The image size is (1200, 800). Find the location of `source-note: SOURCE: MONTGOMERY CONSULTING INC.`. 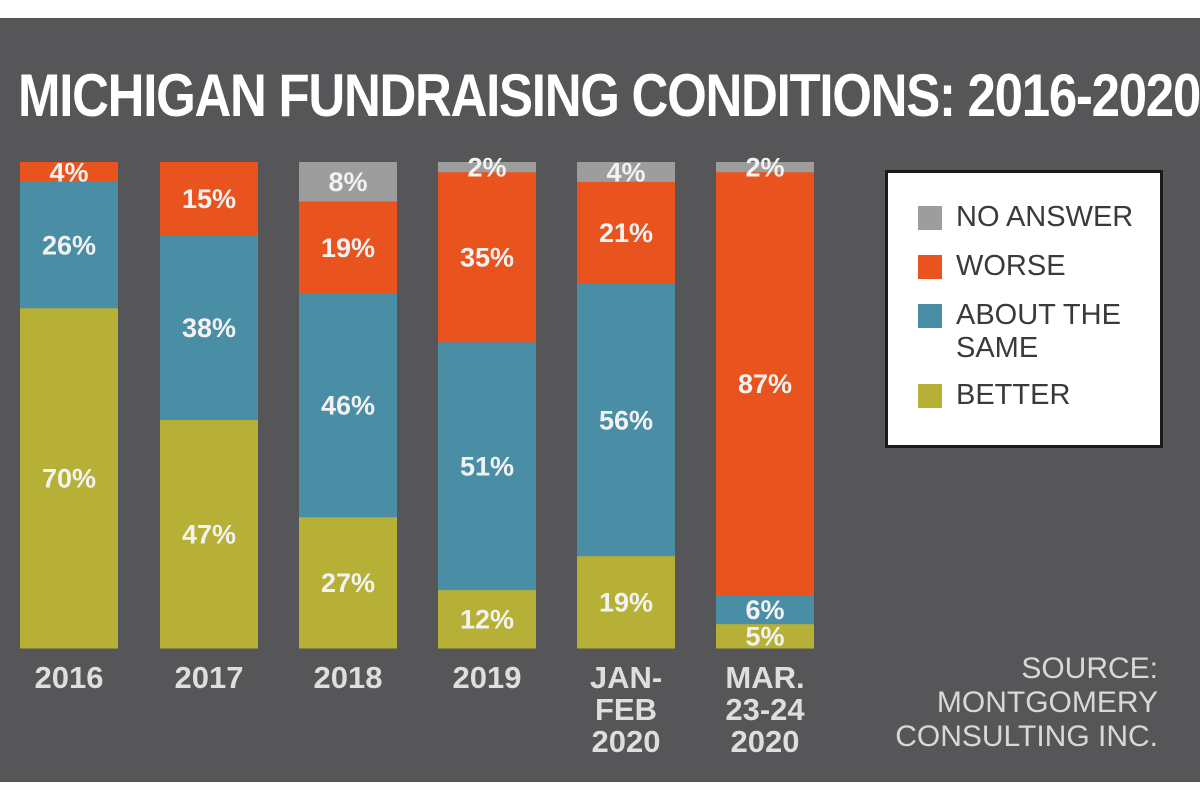

source-note: SOURCE: MONTGOMERY CONSULTING INC. is located at coordinates (1019, 703).